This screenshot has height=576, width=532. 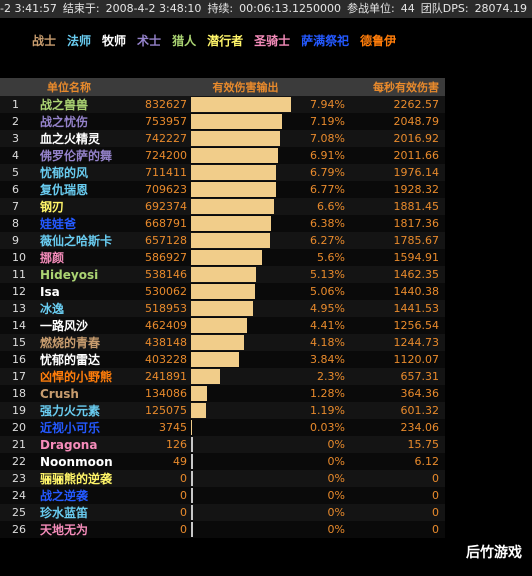 What do you see at coordinates (222, 495) in the screenshot?
I see `table-row: 24 战之逆袭 0 0% 0` at bounding box center [222, 495].